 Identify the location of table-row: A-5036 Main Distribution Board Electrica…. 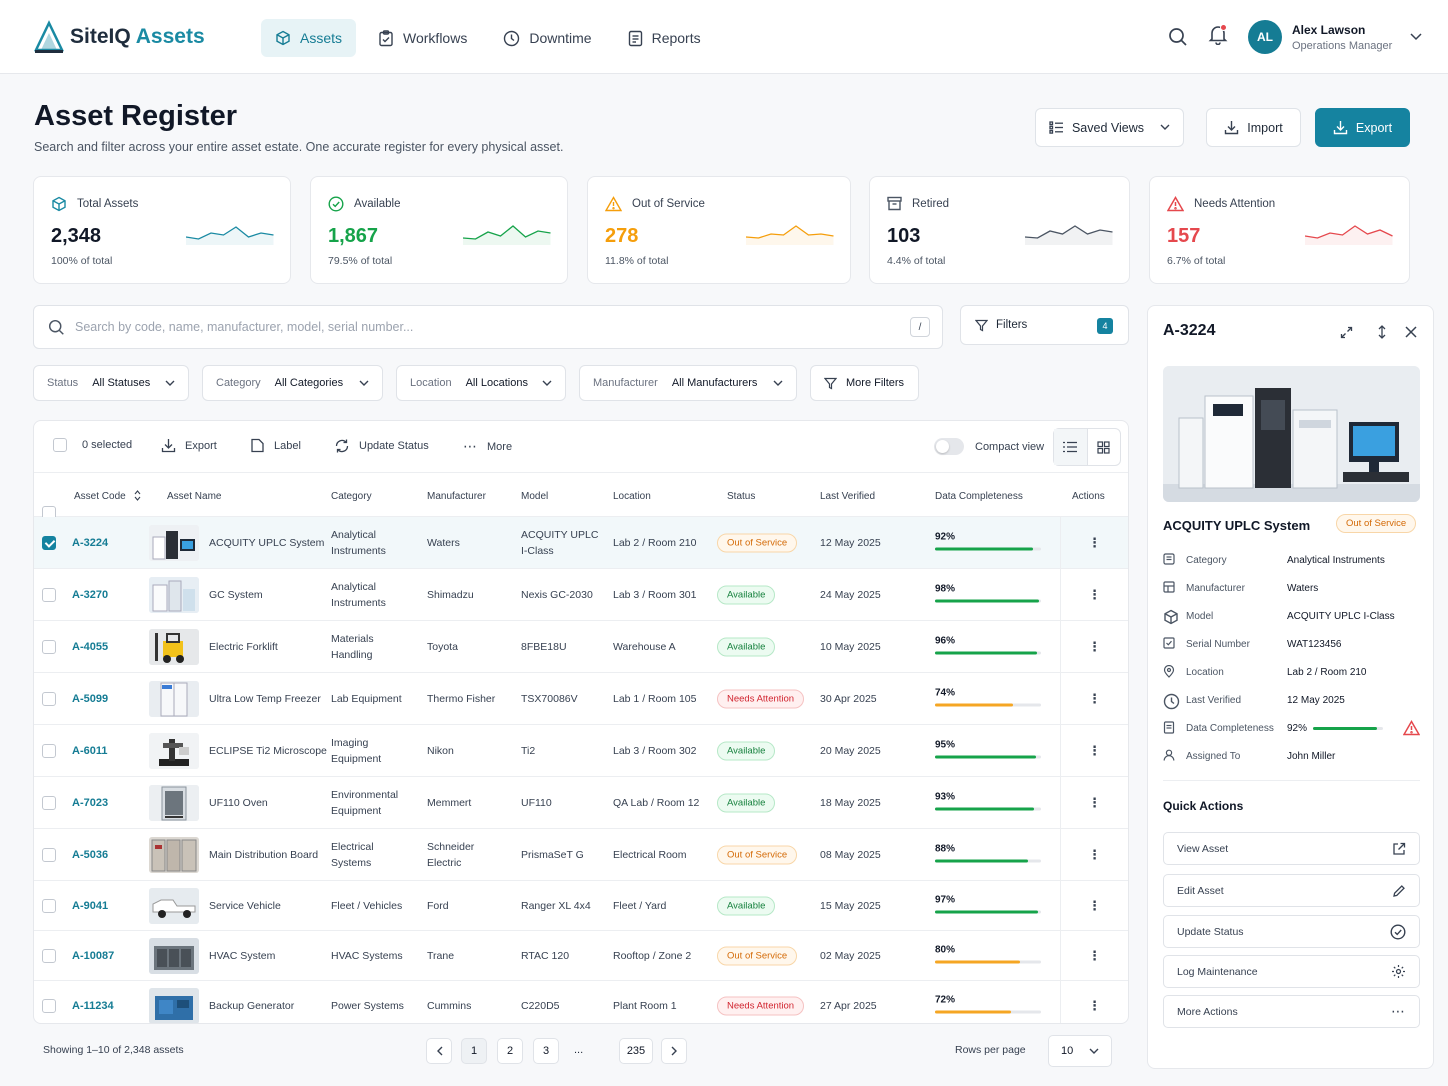
(581, 855).